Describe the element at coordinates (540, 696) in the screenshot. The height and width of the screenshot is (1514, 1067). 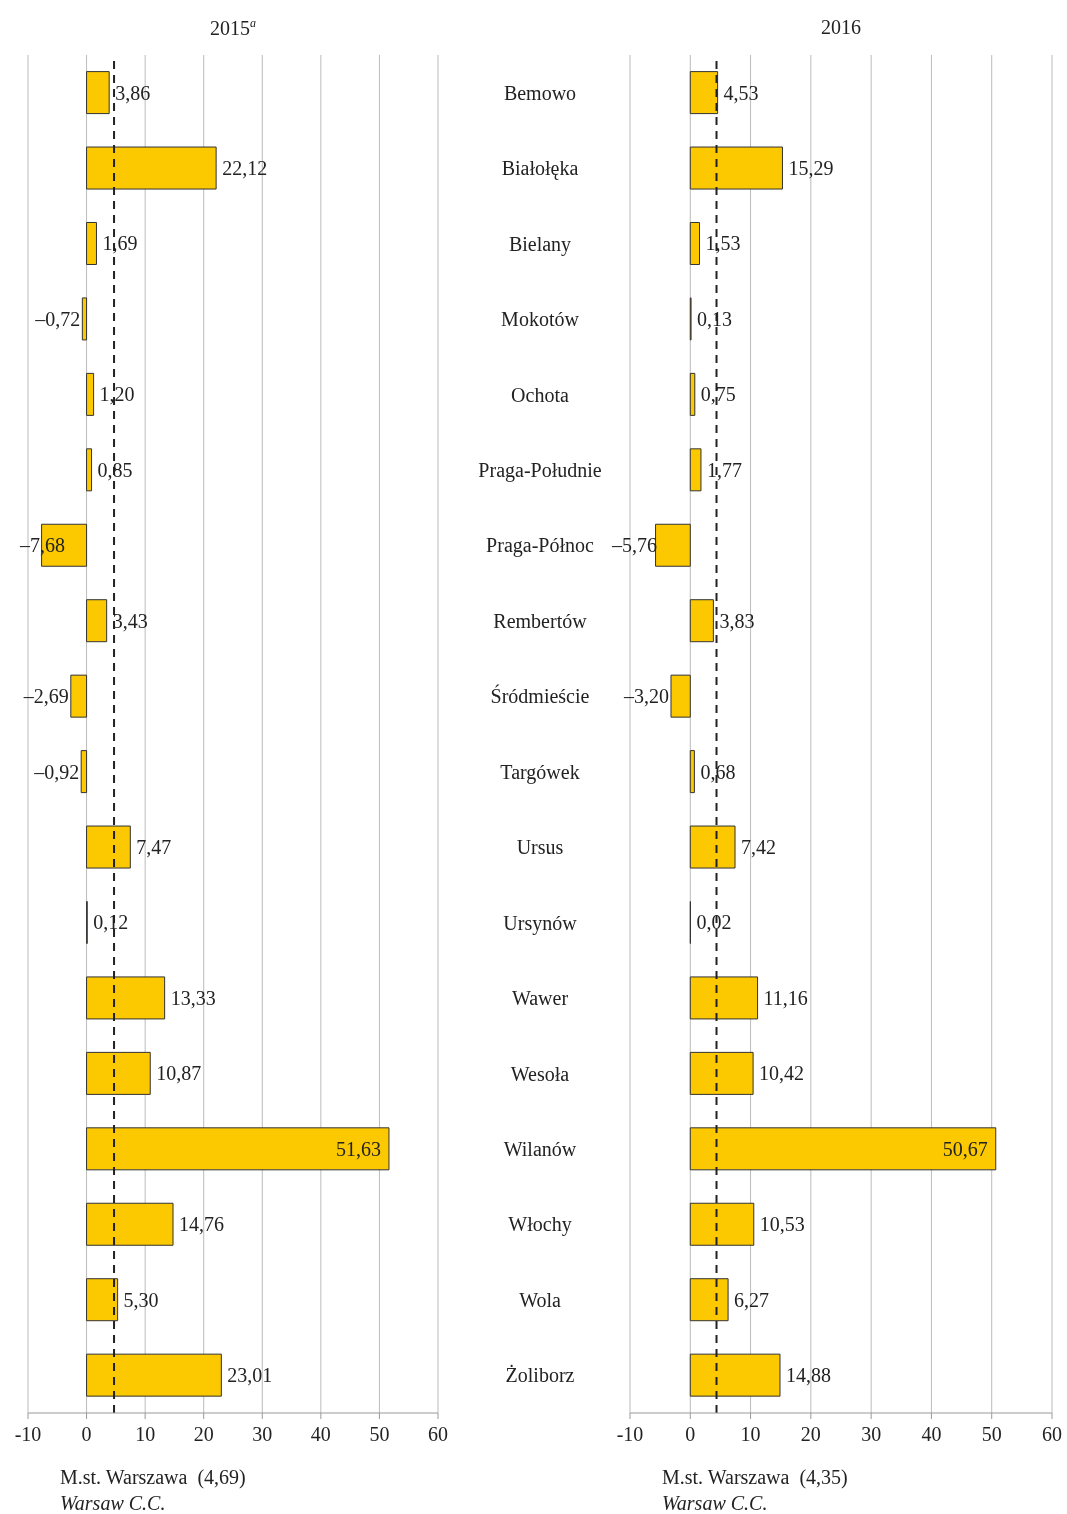
I see `y-tick-label: Śródmieście` at that location.